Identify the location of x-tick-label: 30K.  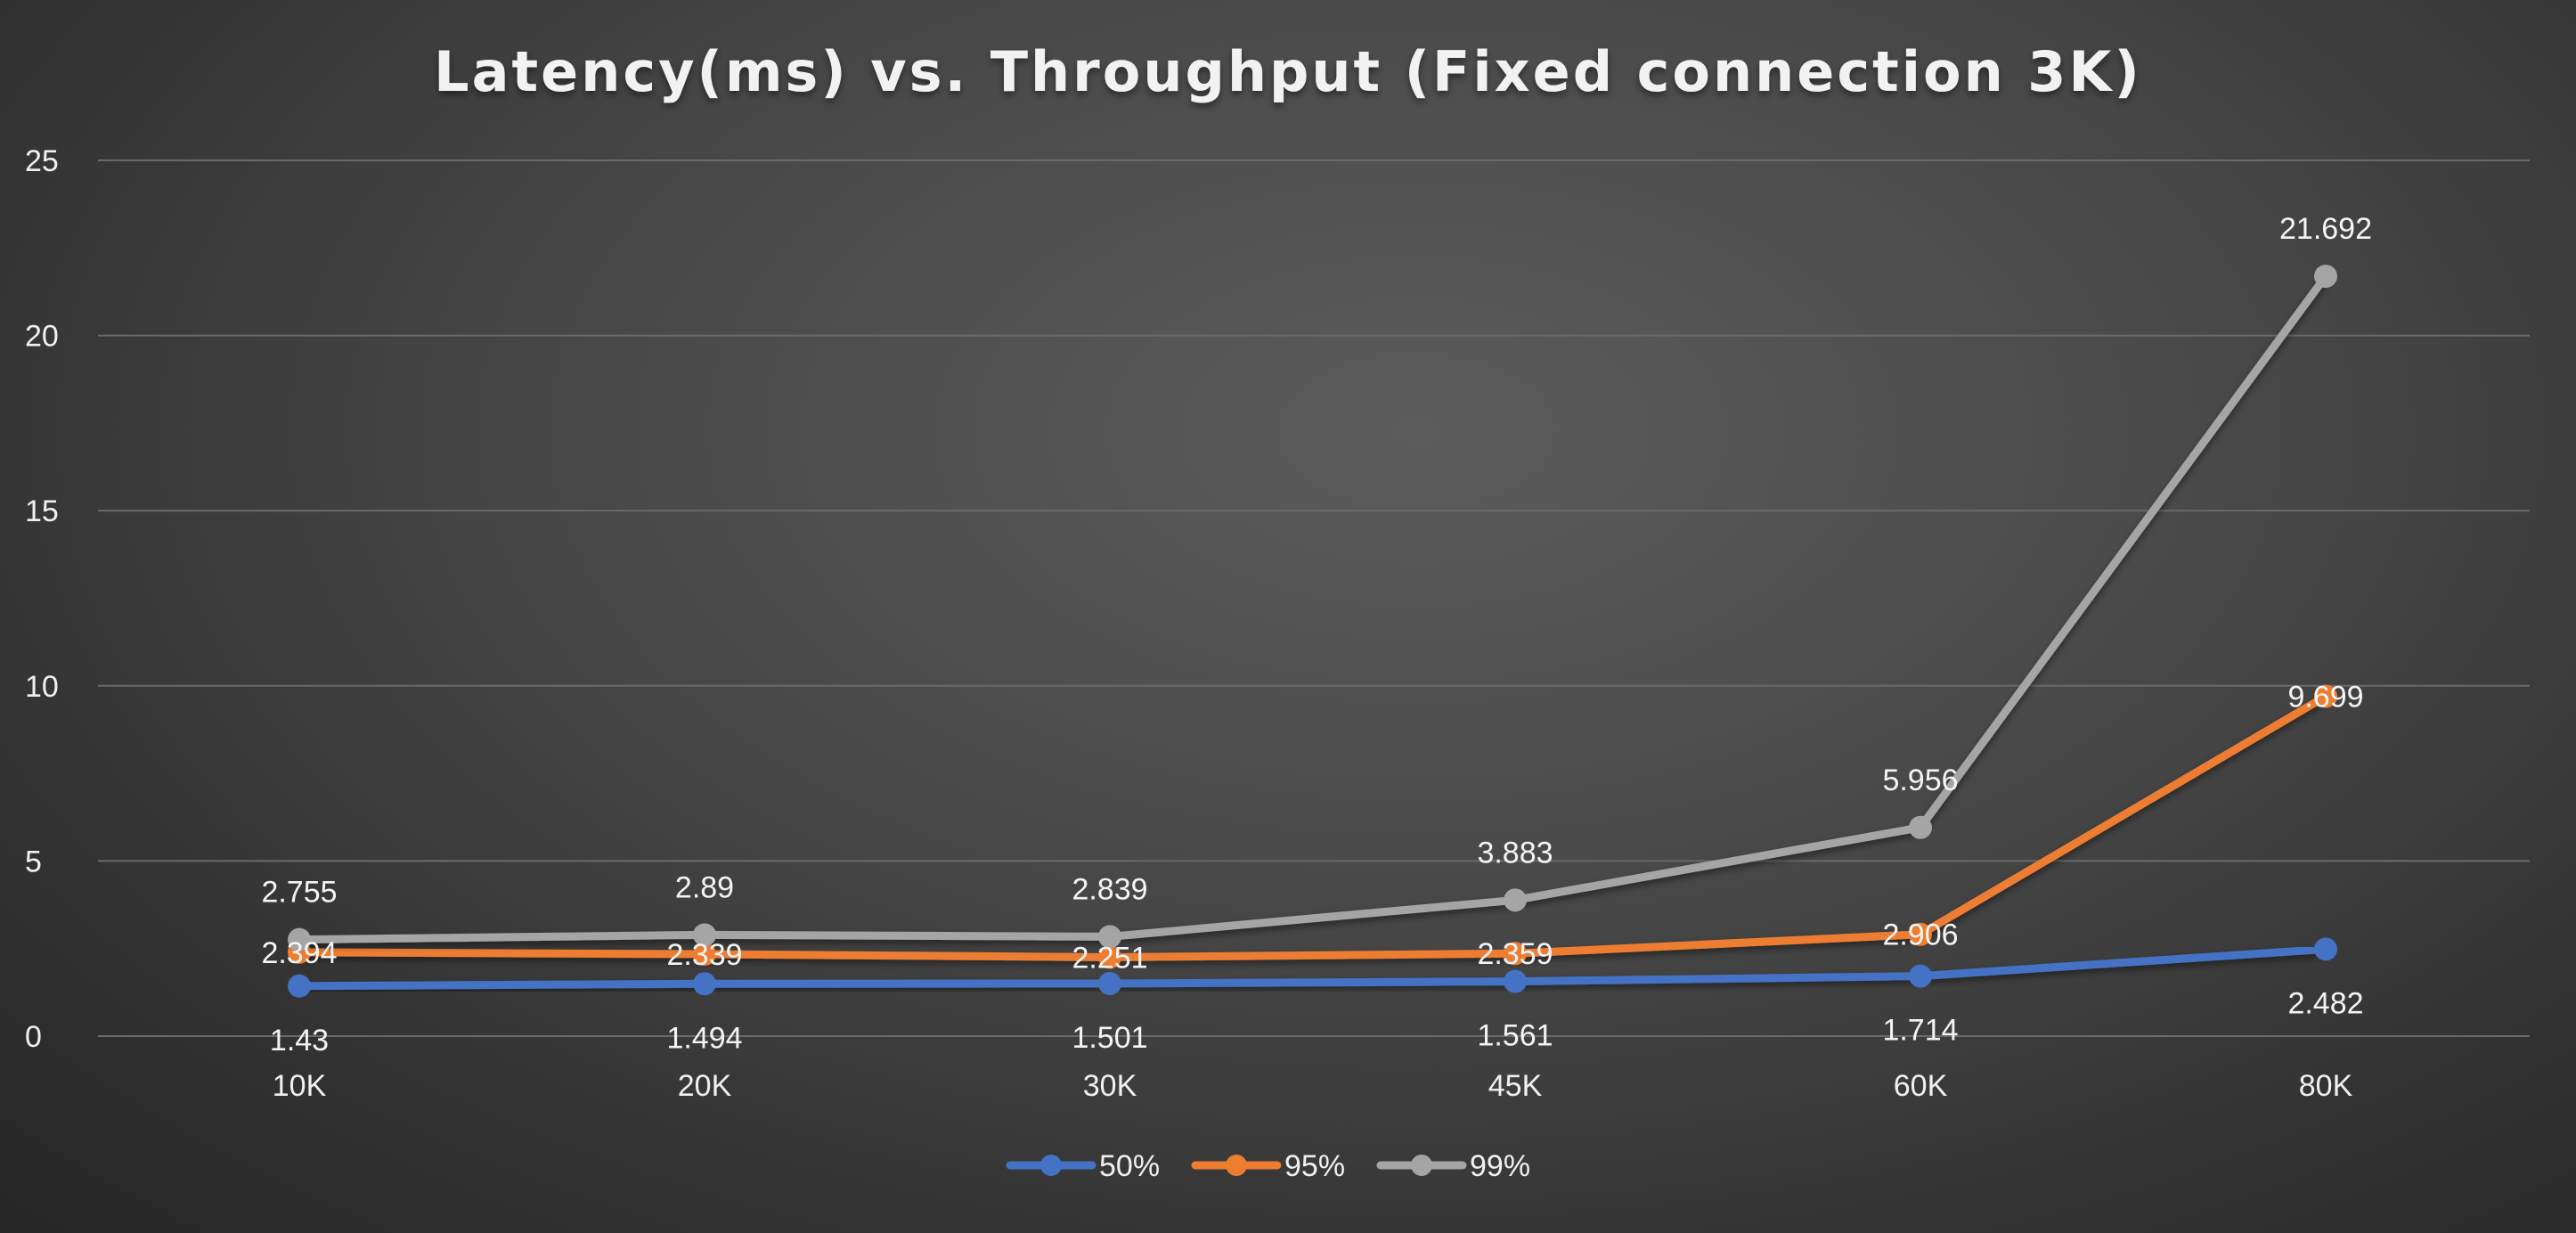
(1110, 1086).